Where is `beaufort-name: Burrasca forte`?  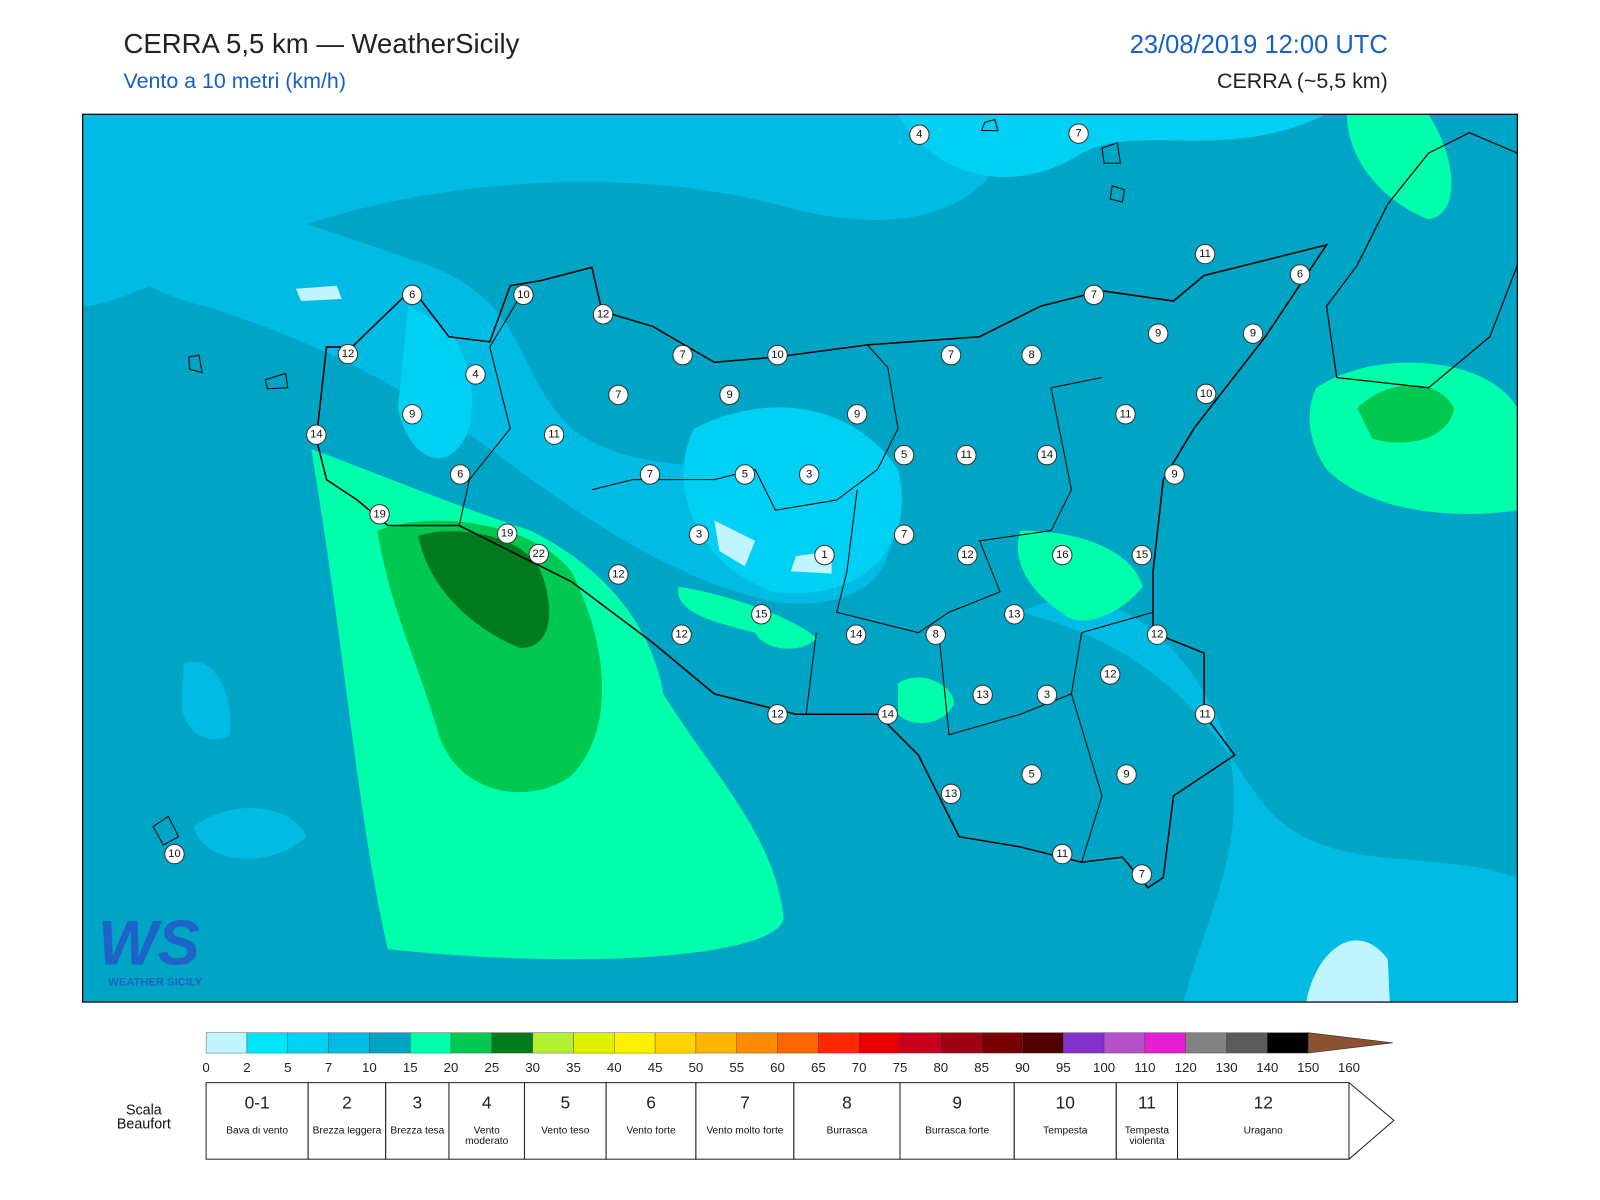 beaufort-name: Burrasca forte is located at coordinates (957, 1131).